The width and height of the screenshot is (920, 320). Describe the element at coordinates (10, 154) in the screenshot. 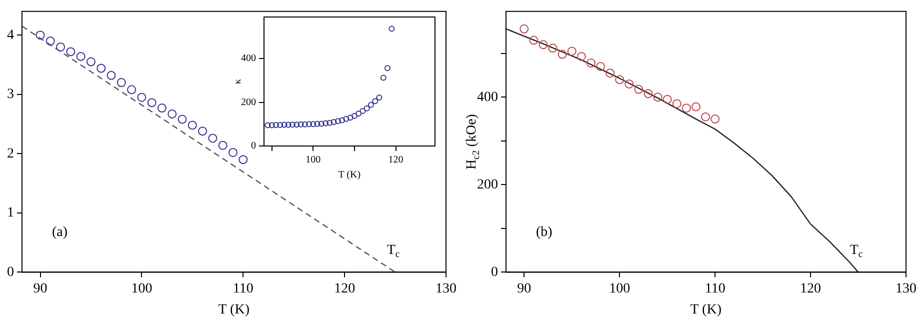

I see `y-tick-label: 2` at that location.